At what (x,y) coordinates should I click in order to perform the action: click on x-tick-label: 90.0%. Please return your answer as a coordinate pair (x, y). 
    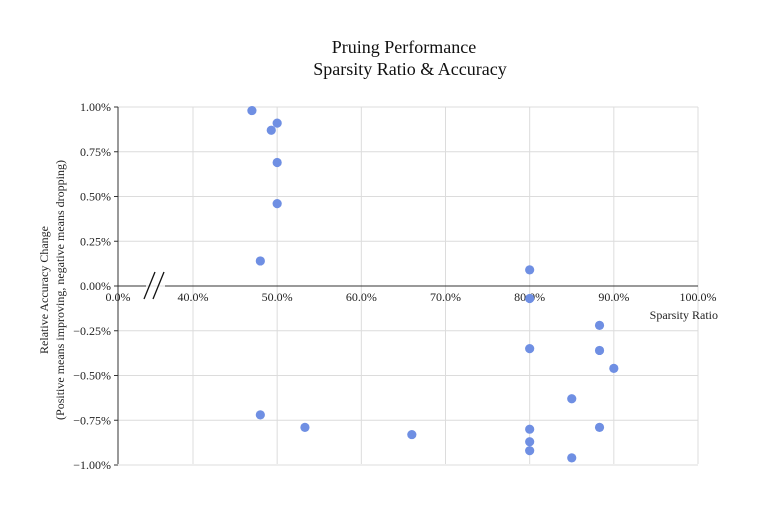
    Looking at the image, I should click on (613, 297).